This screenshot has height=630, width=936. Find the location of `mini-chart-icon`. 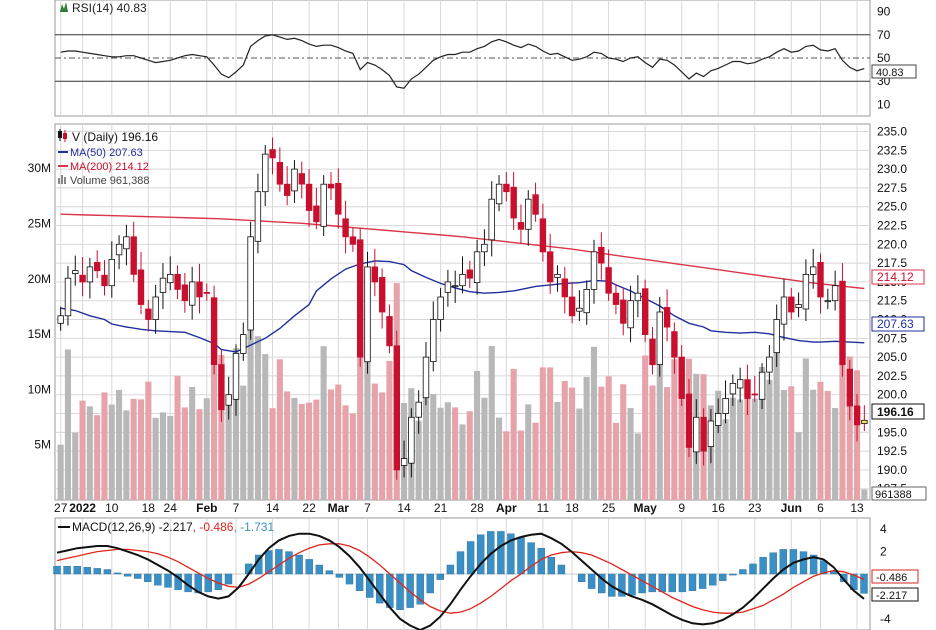

mini-chart-icon is located at coordinates (64, 7).